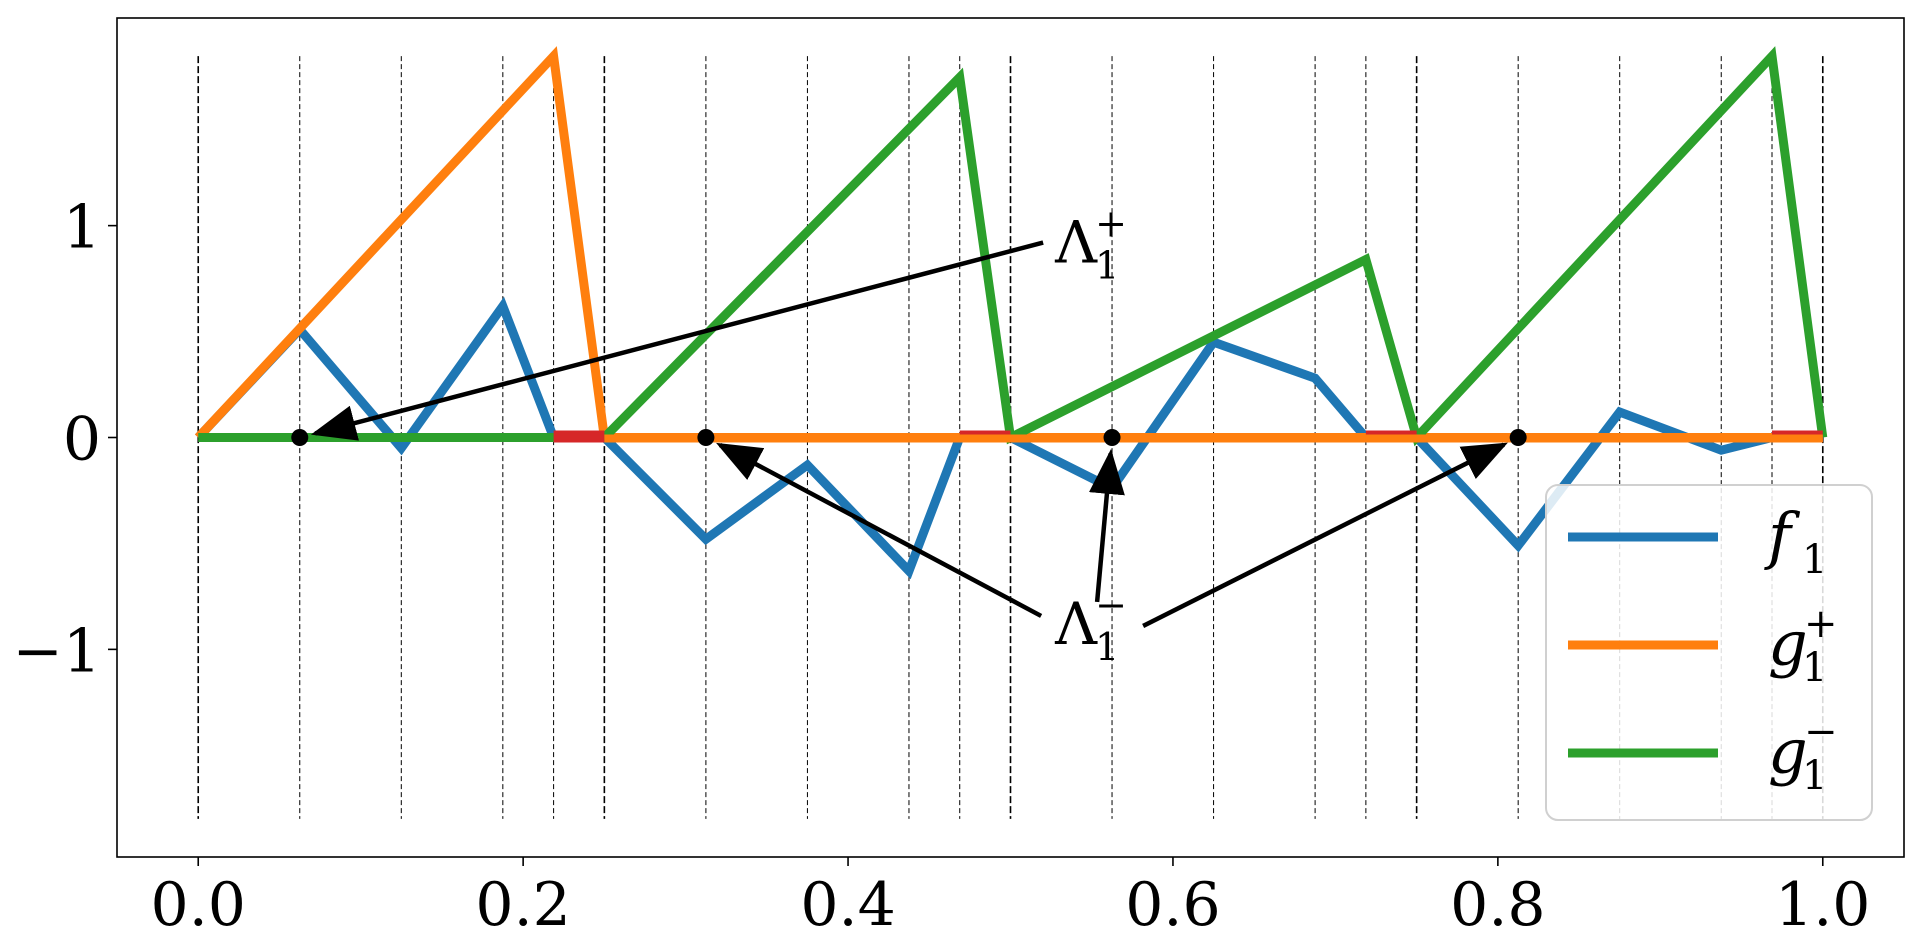 The image size is (1920, 927). I want to click on x-tick-label-5: 1.0, so click(1822, 898).